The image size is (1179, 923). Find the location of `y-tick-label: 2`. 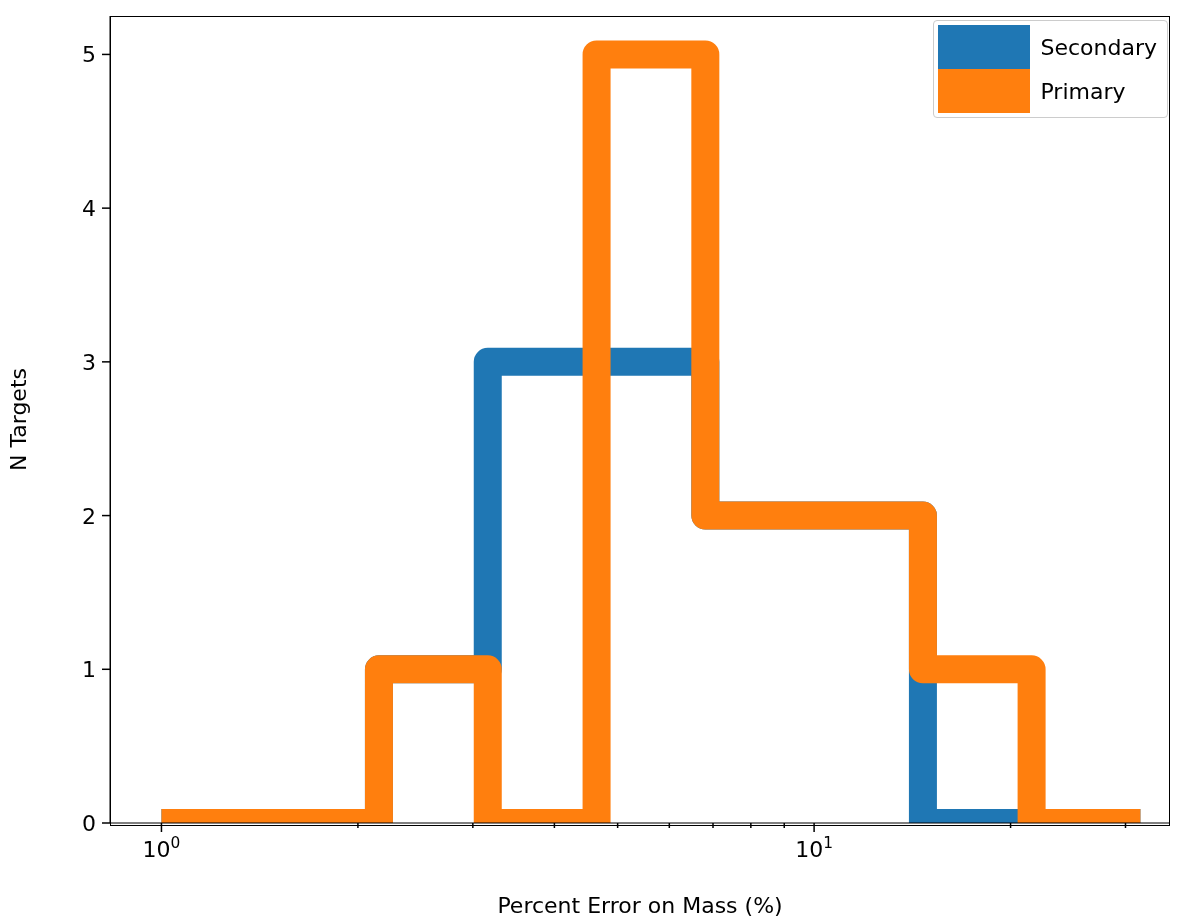

y-tick-label: 2 is located at coordinates (89, 516).